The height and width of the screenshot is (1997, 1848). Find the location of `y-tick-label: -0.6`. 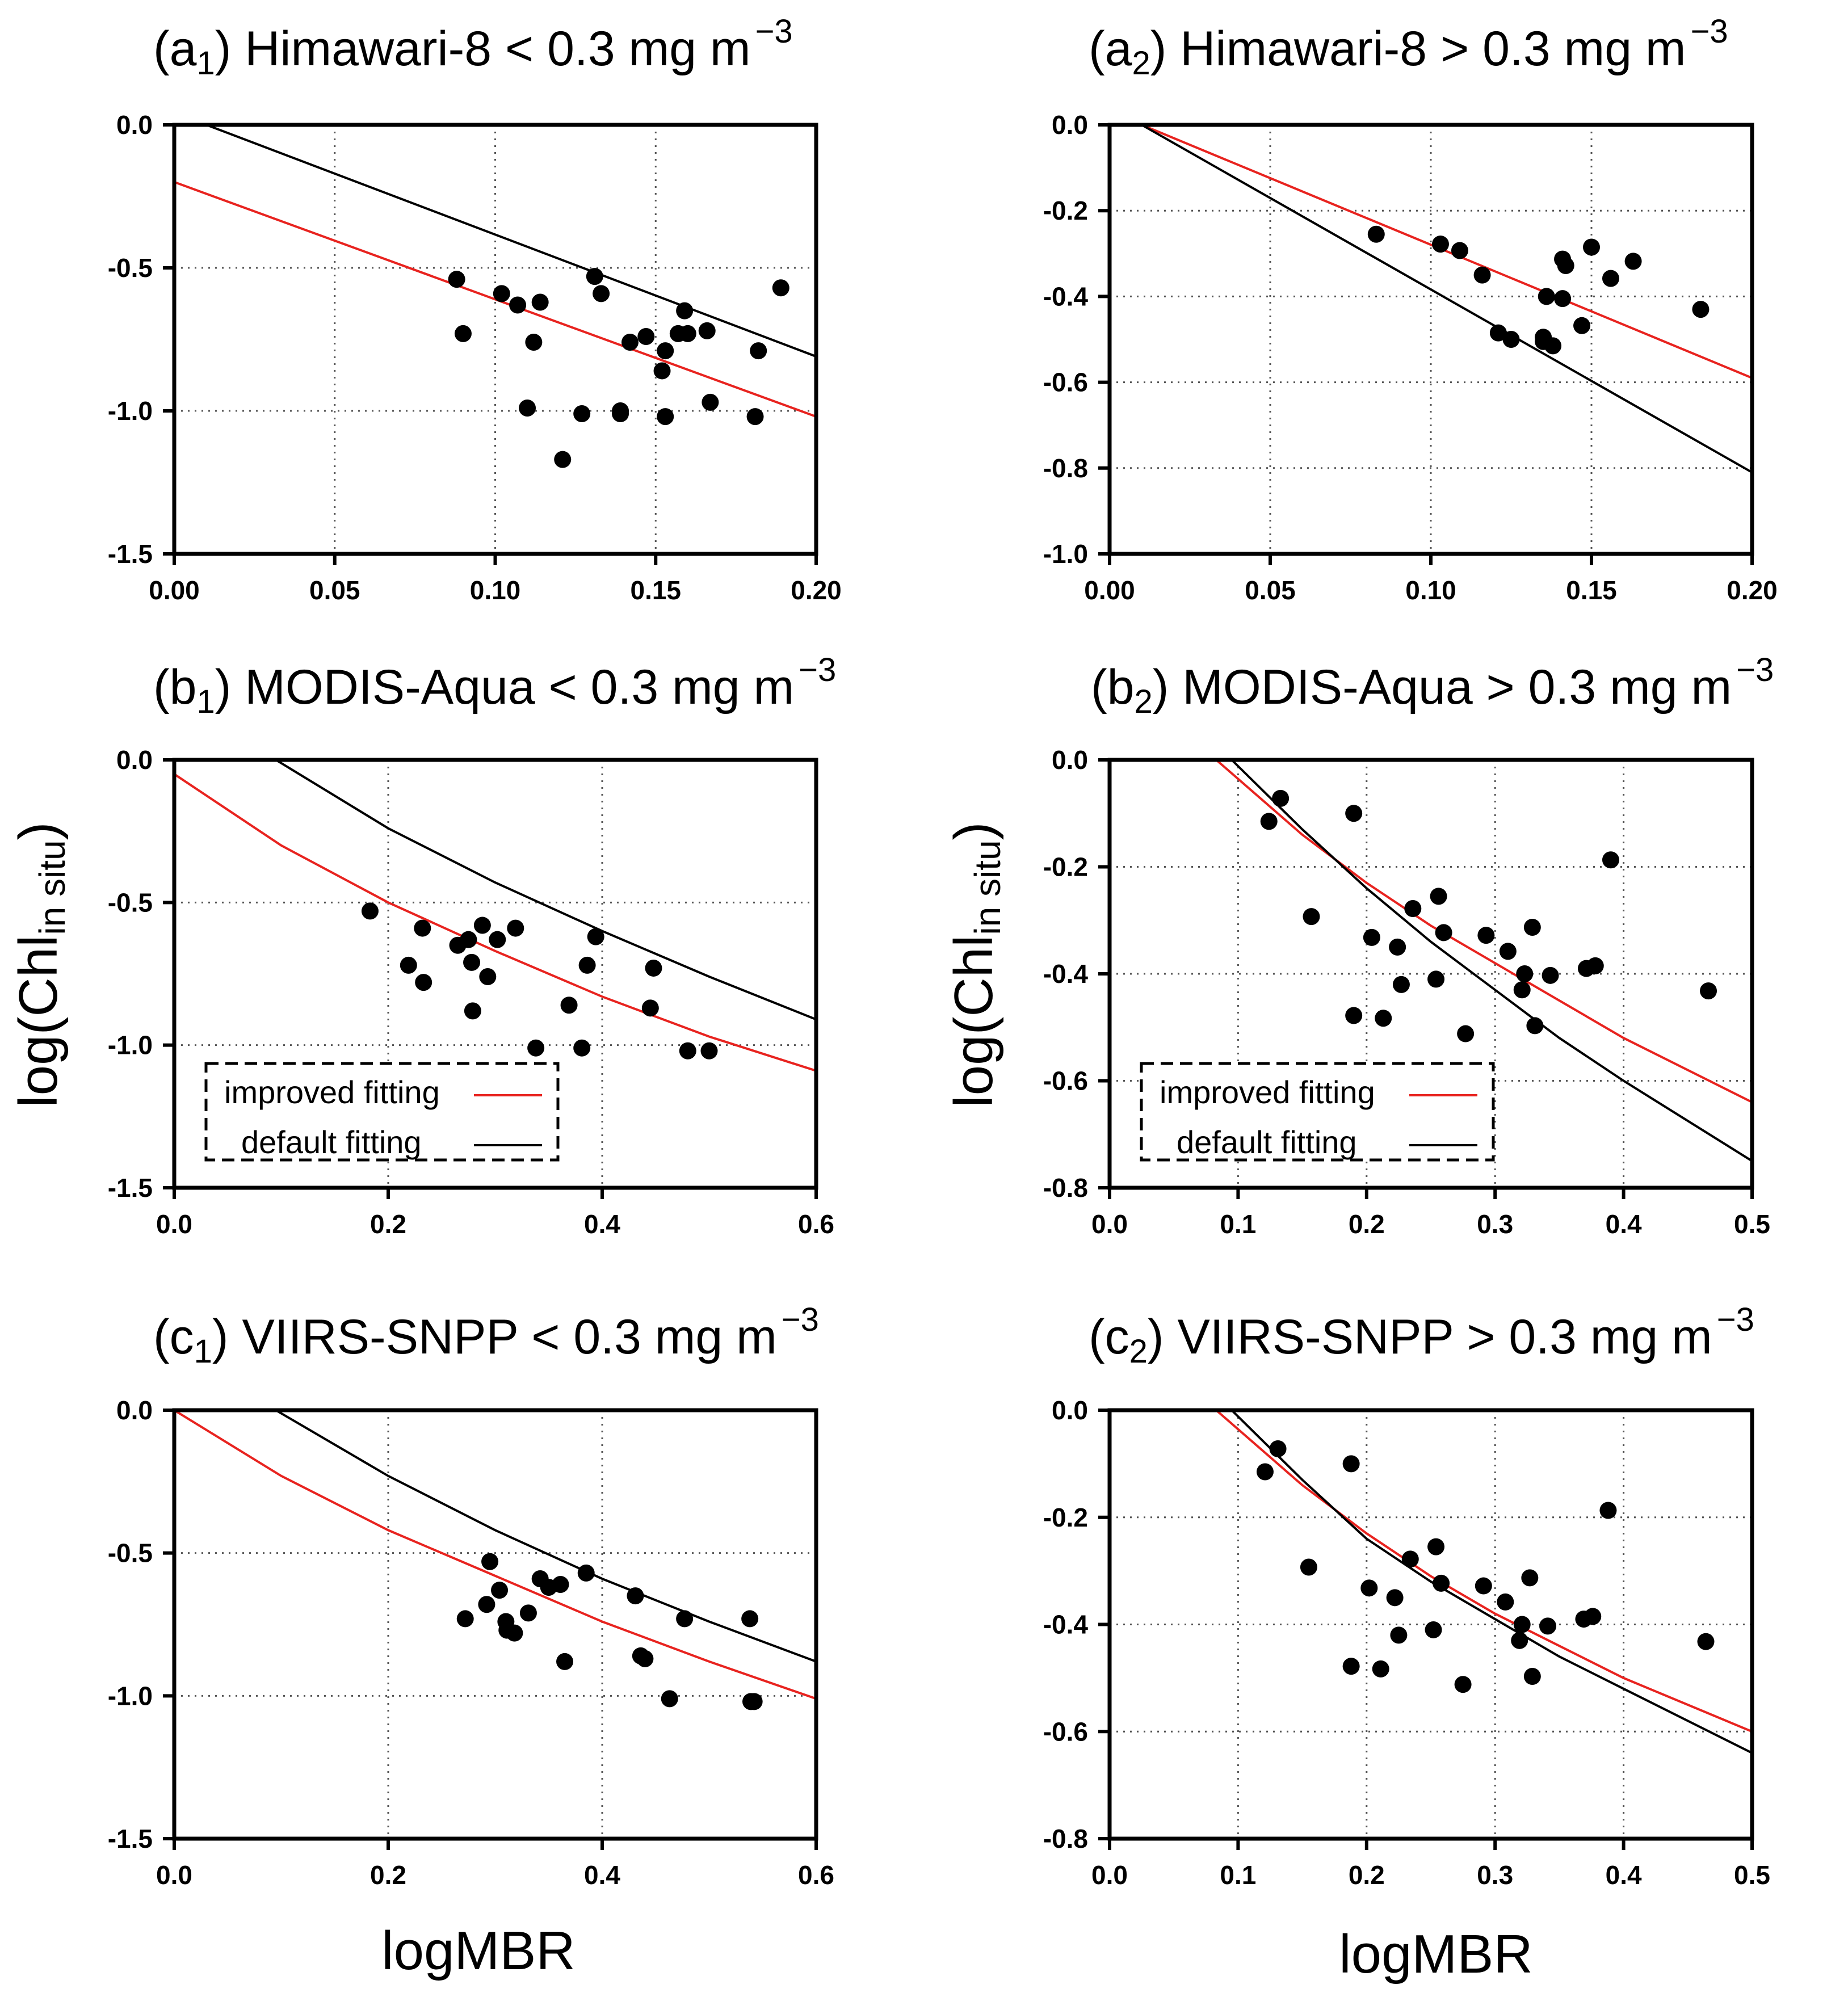

y-tick-label: -0.6 is located at coordinates (1065, 1732).